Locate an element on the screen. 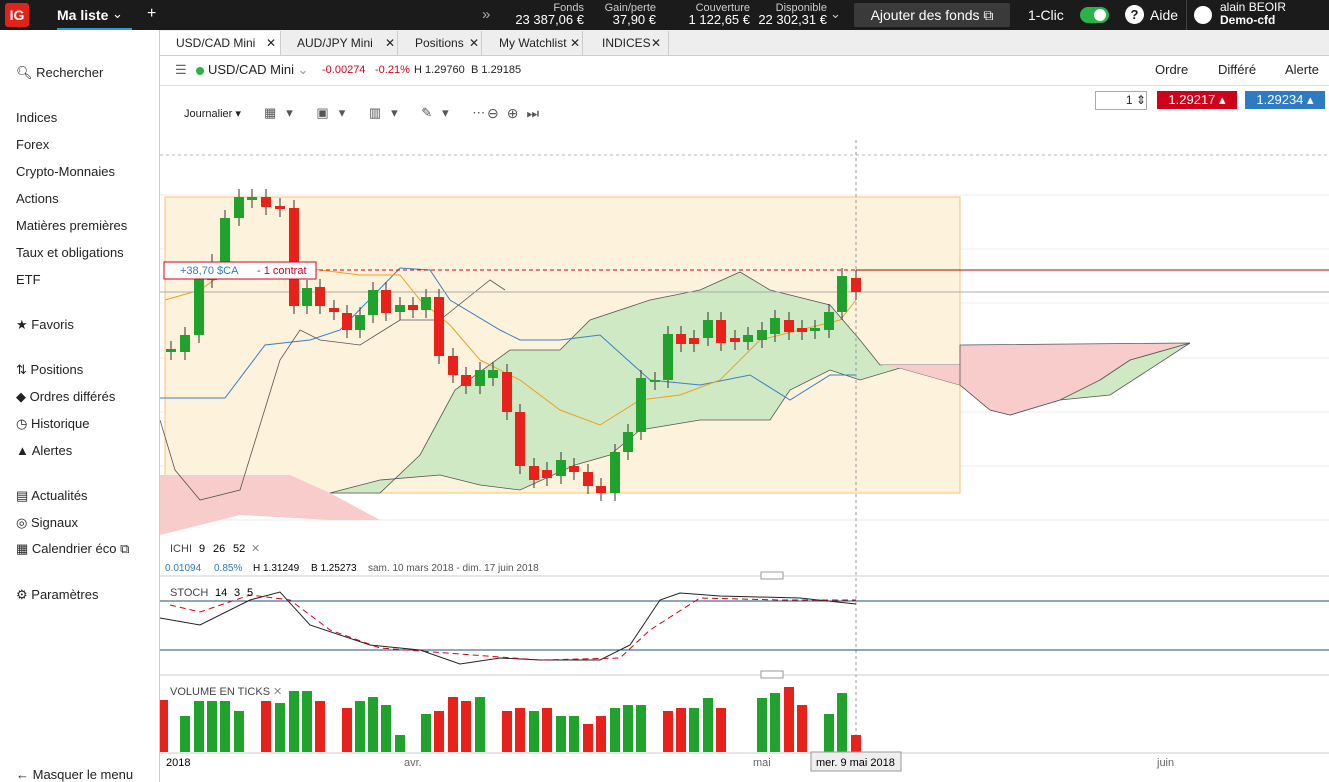  nav: ◷ Historique is located at coordinates (53, 423).